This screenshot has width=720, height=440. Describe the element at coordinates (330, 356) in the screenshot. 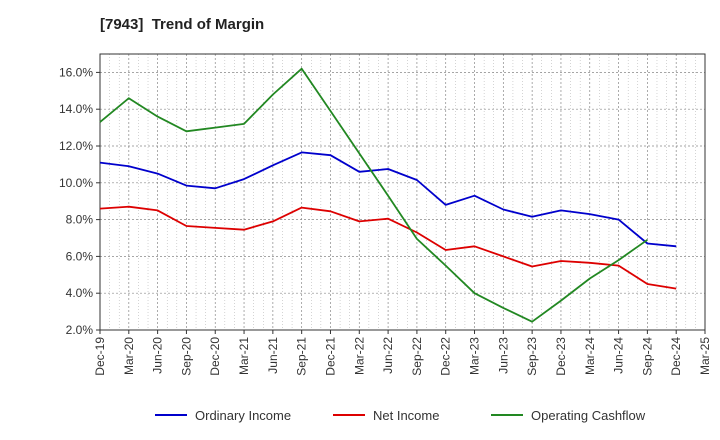

I see `x-tick-label: Dec-21` at that location.